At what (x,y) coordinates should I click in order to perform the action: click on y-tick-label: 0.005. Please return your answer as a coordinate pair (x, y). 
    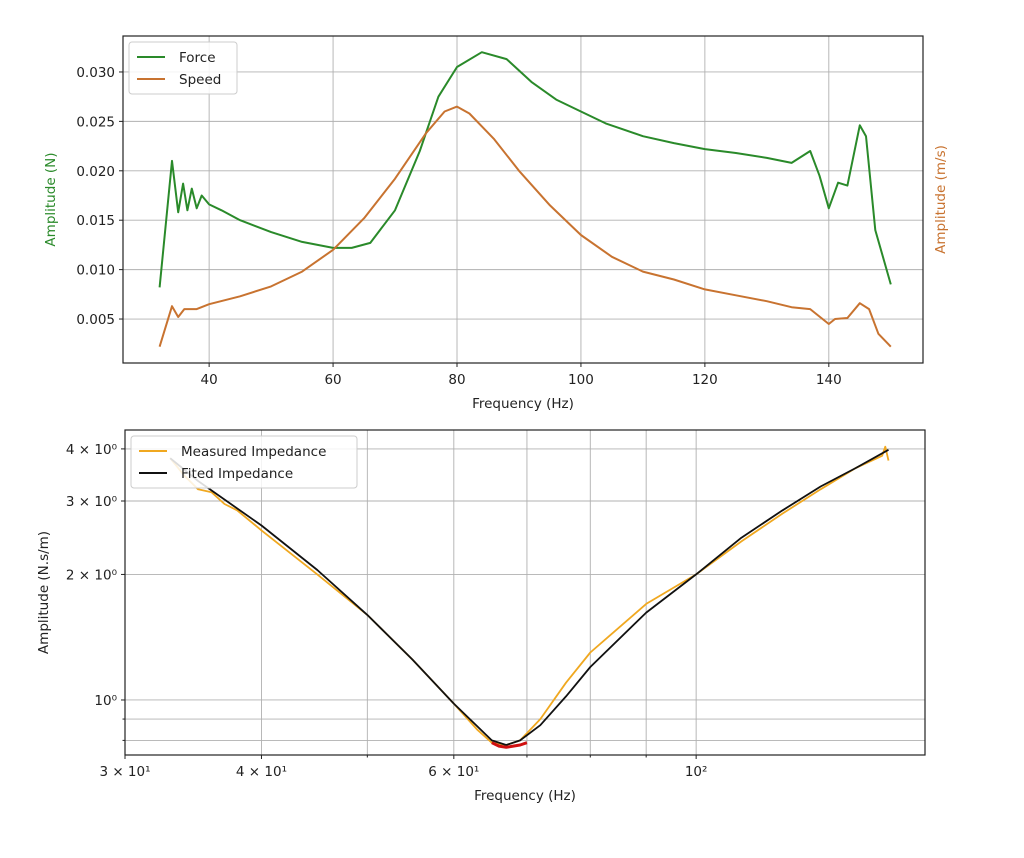
    Looking at the image, I should click on (95, 320).